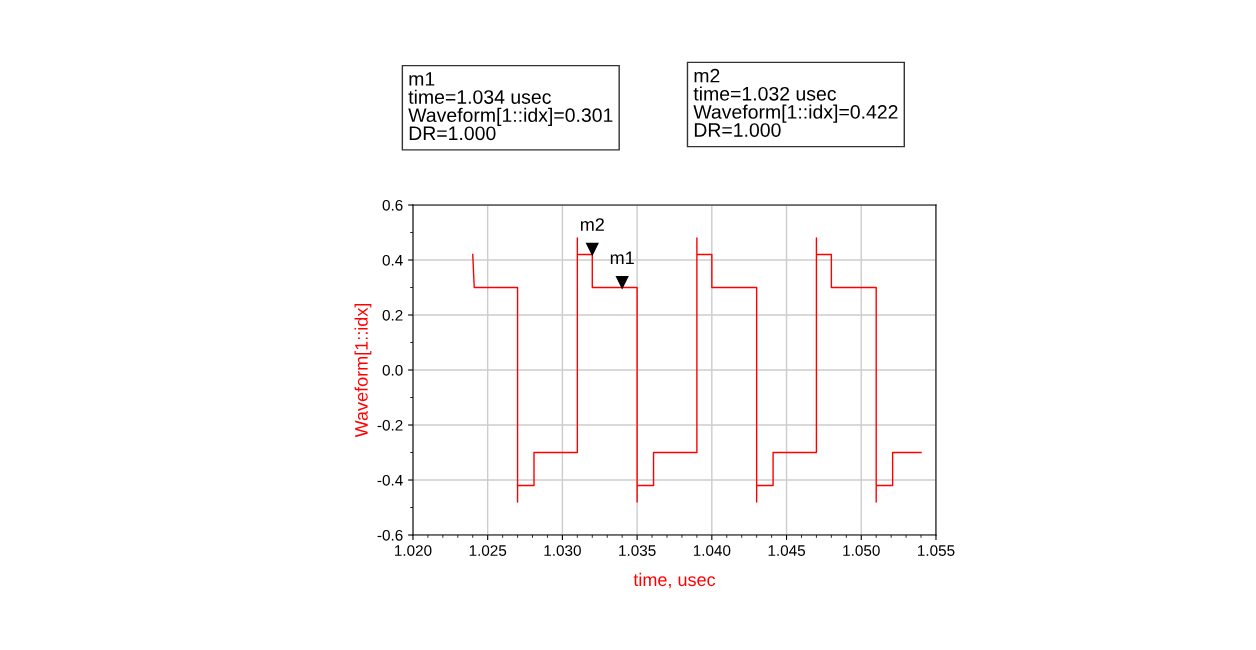 The image size is (1256, 650). What do you see at coordinates (712, 550) in the screenshot?
I see `x-tick-label: 1.040` at bounding box center [712, 550].